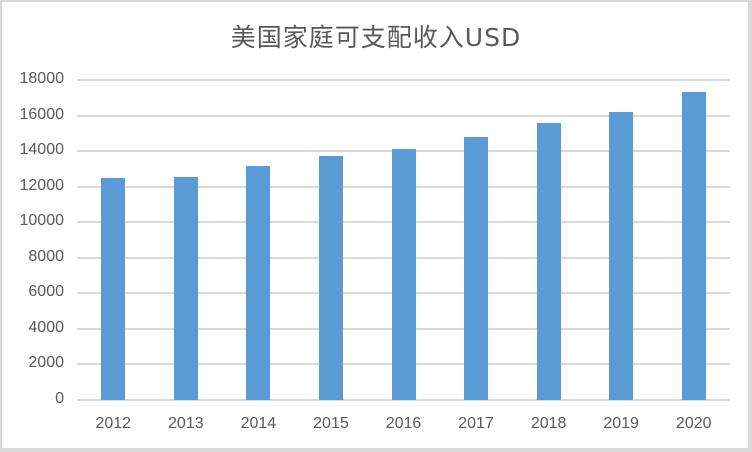 Image resolution: width=752 pixels, height=452 pixels. I want to click on bar-2016, so click(403, 274).